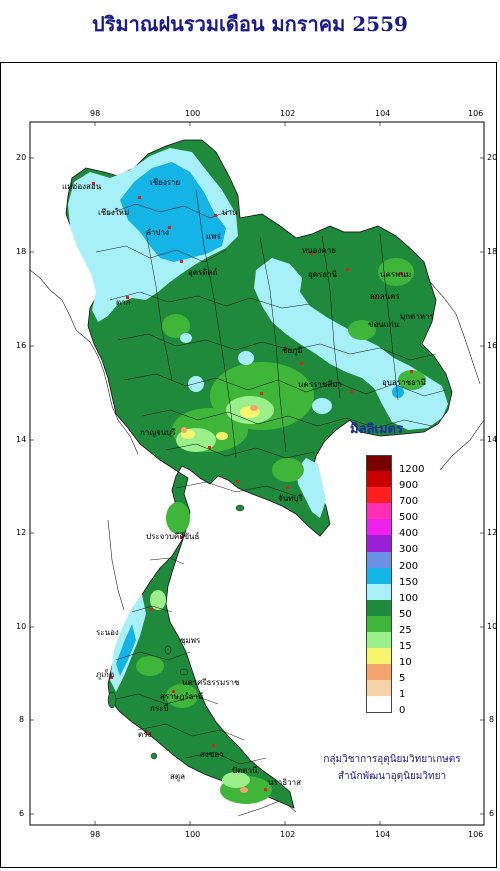 This screenshot has height=871, width=500. I want to click on legend-row: 10, so click(406, 658).